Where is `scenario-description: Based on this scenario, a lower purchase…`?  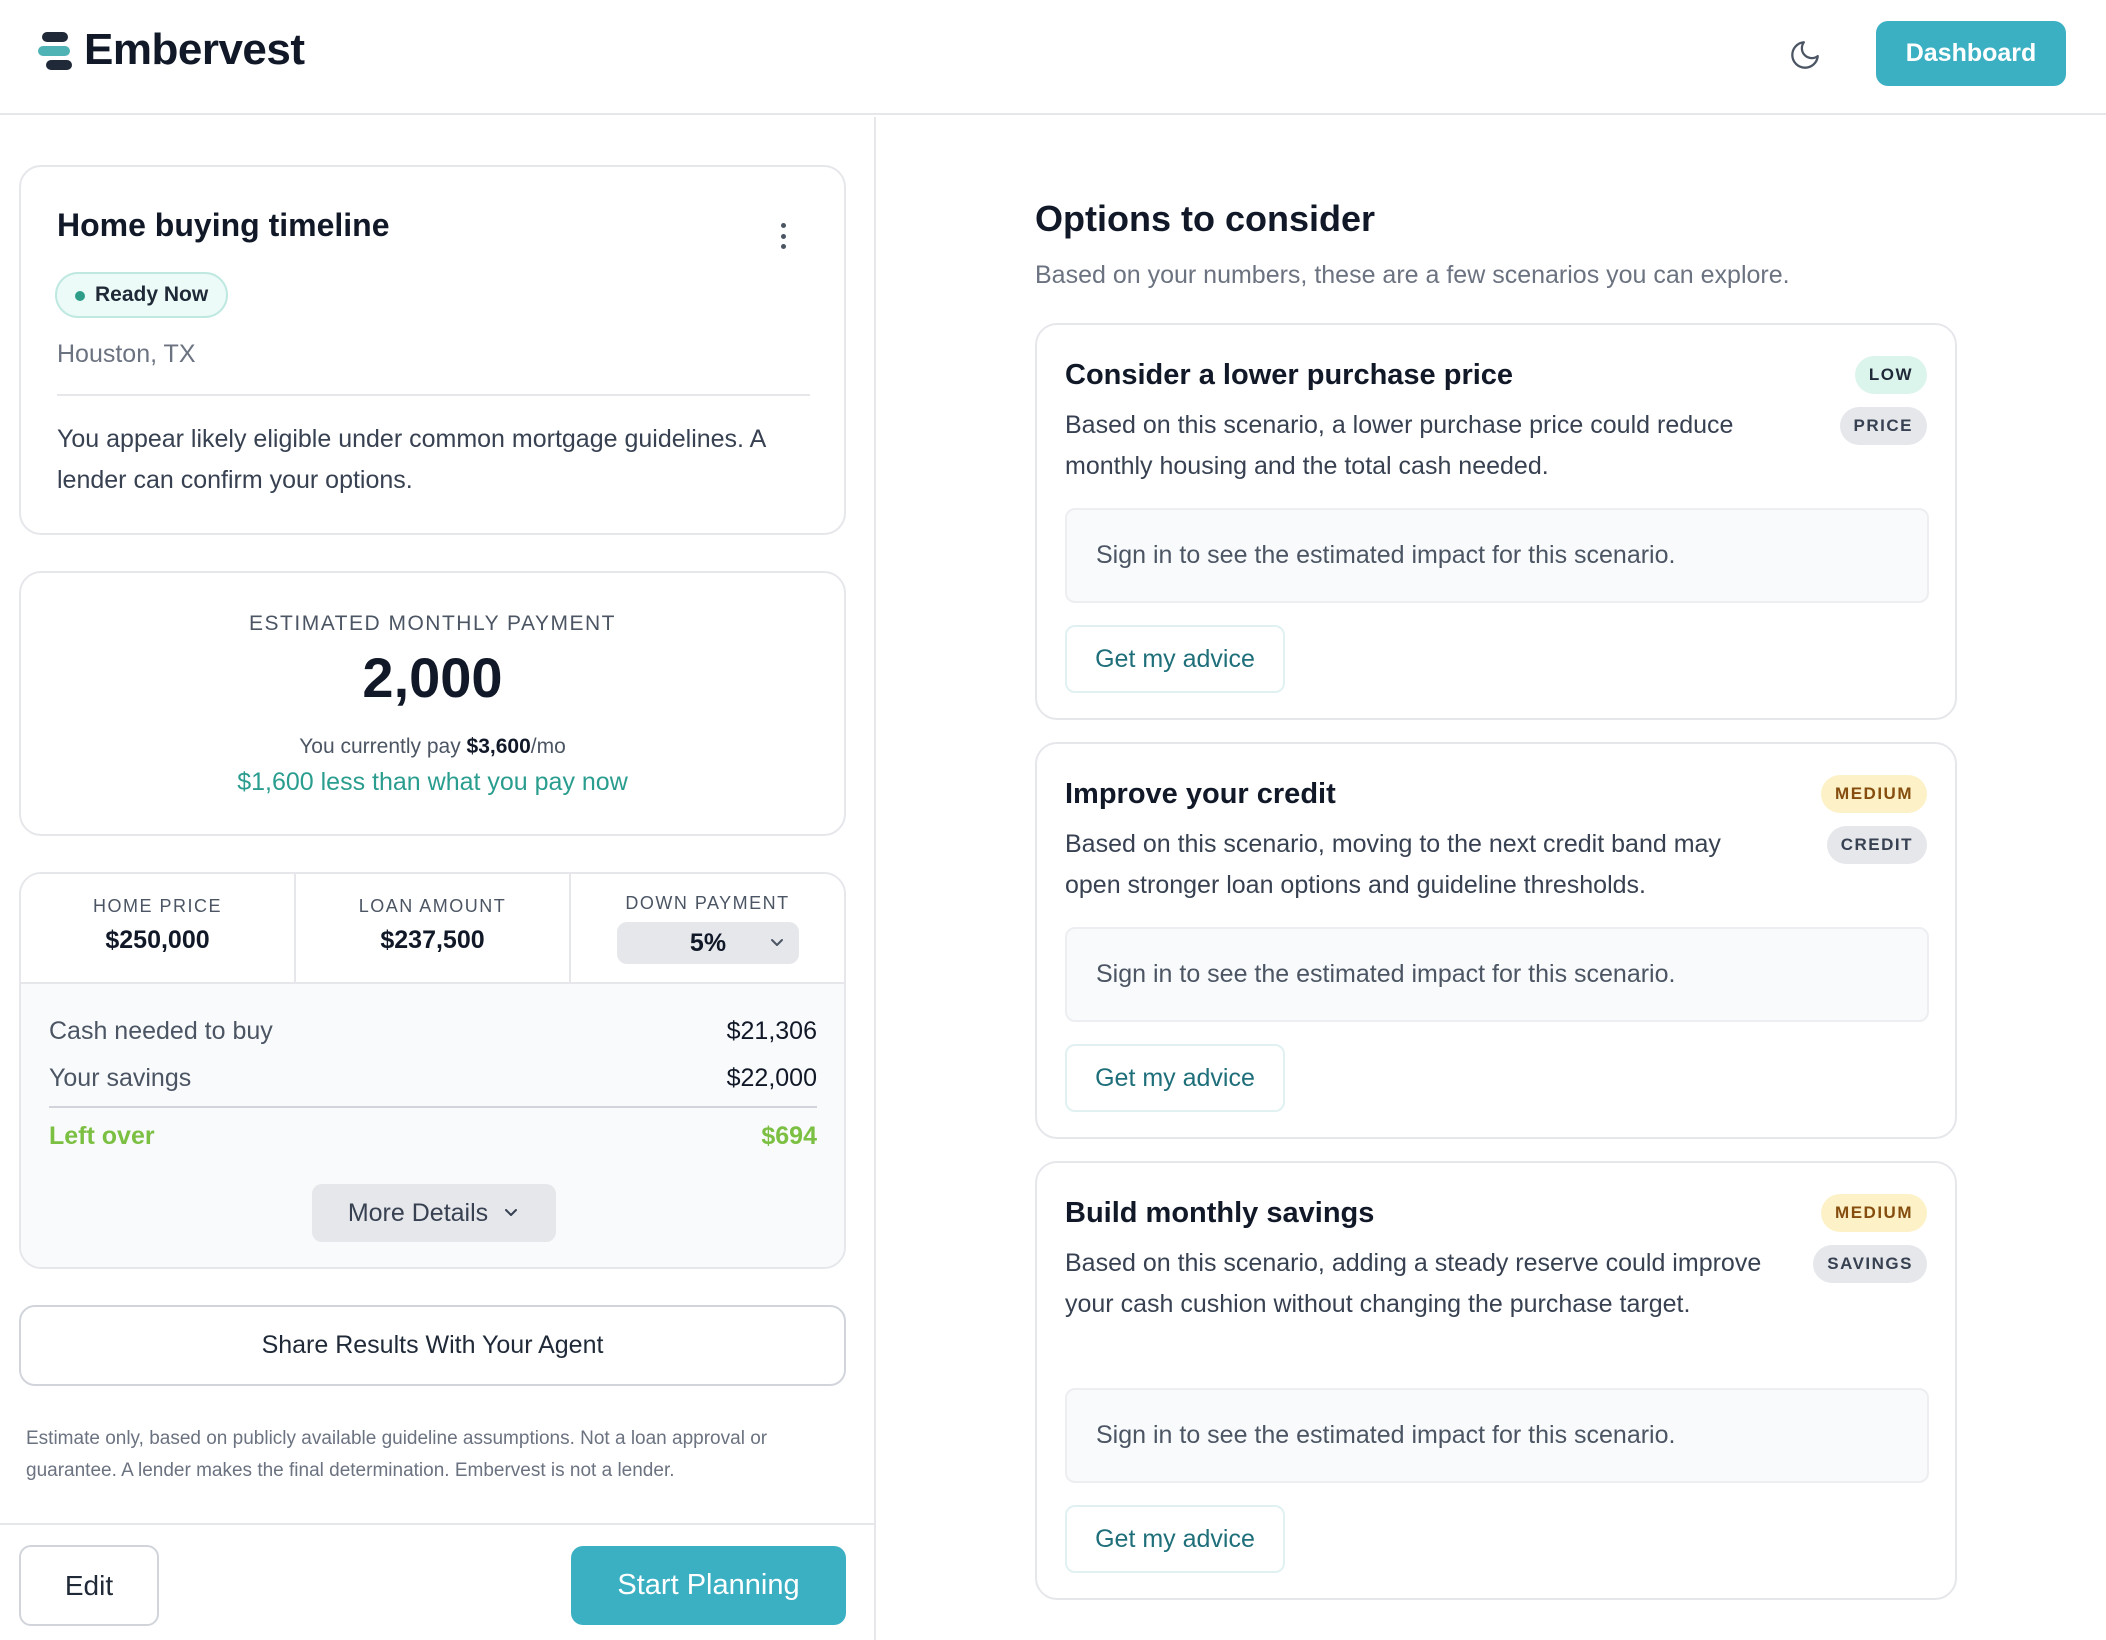
scenario-description: Based on this scenario, a lower purchase… is located at coordinates (1399, 445).